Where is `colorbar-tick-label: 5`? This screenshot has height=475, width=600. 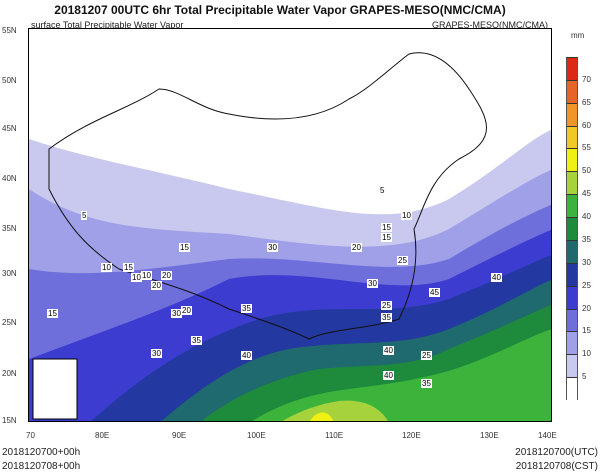
colorbar-tick-label: 5 is located at coordinates (584, 377).